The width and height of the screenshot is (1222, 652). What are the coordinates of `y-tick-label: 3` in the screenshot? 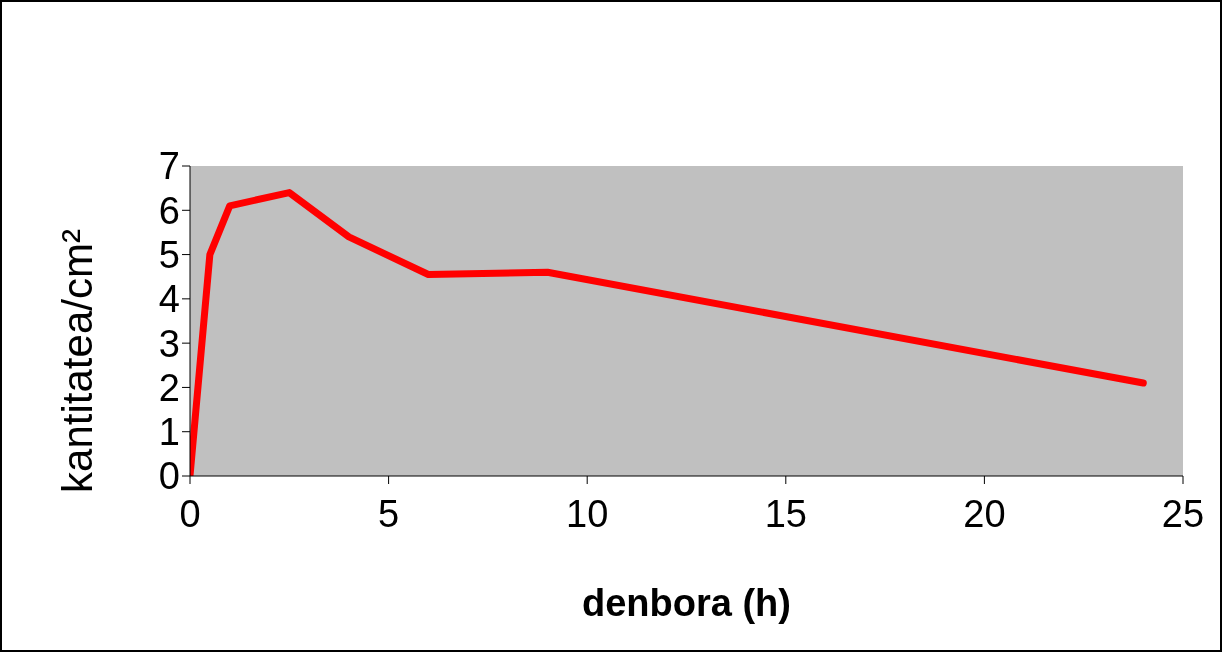 It's located at (169, 343).